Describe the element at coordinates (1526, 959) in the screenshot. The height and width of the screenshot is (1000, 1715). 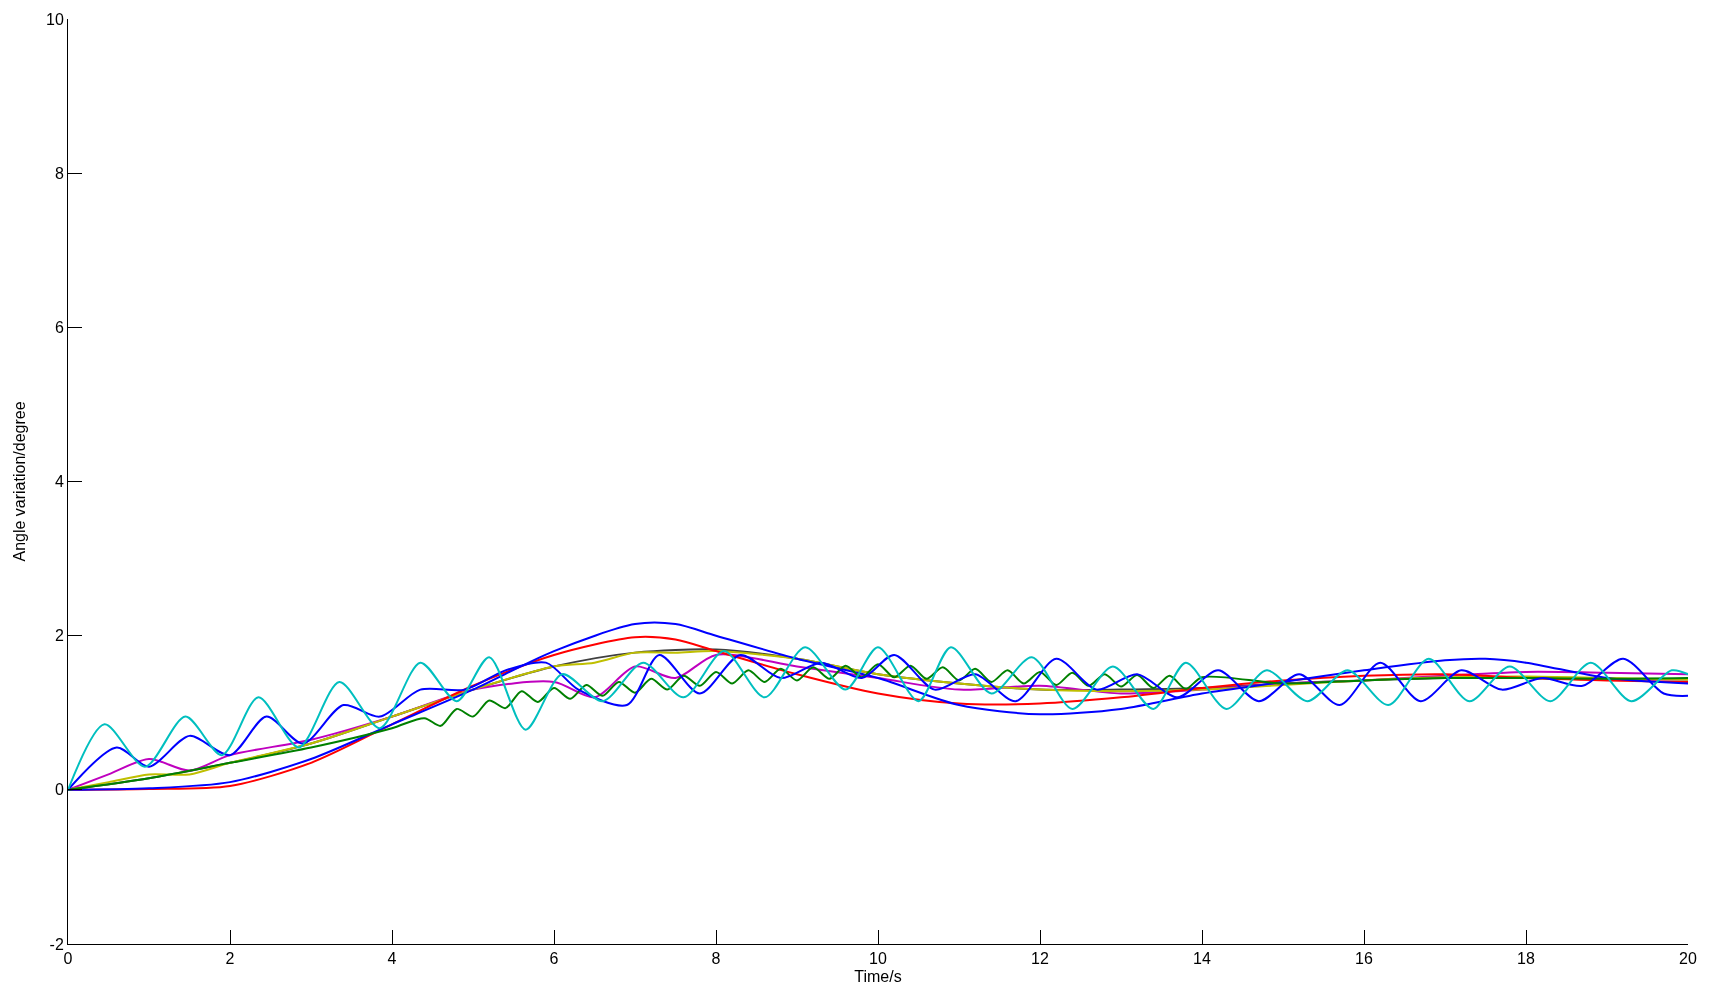
I see `x-tick-label: 18` at that location.